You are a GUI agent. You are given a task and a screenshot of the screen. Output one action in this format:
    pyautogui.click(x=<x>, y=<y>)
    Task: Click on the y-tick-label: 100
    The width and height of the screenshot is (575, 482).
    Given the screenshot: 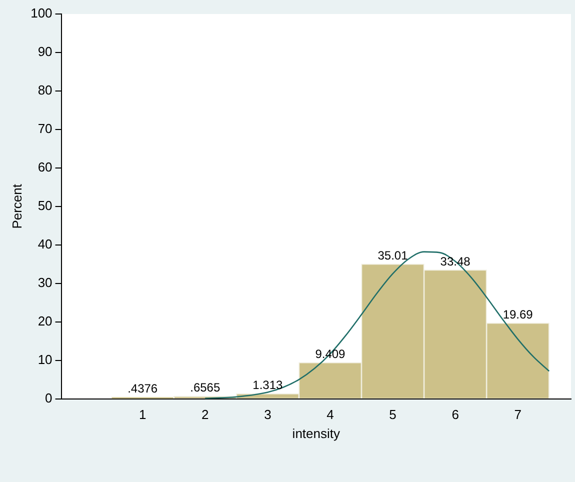 What is the action you would take?
    pyautogui.click(x=41, y=13)
    